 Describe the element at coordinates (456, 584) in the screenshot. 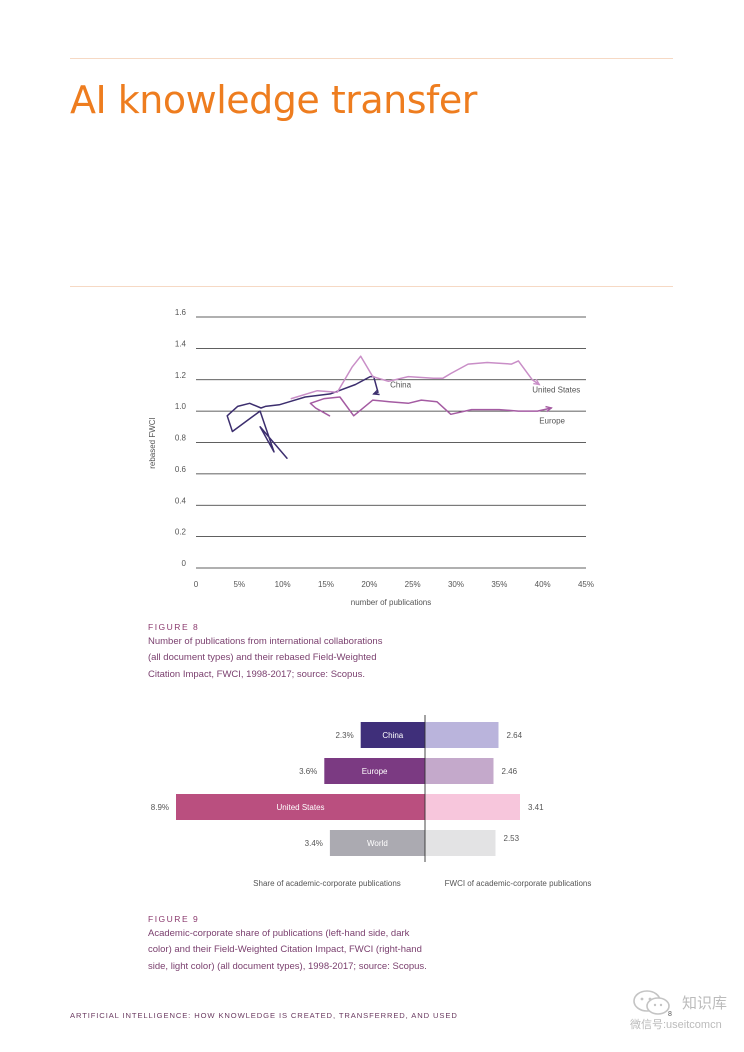

I see `x-tick-label: 30%` at that location.